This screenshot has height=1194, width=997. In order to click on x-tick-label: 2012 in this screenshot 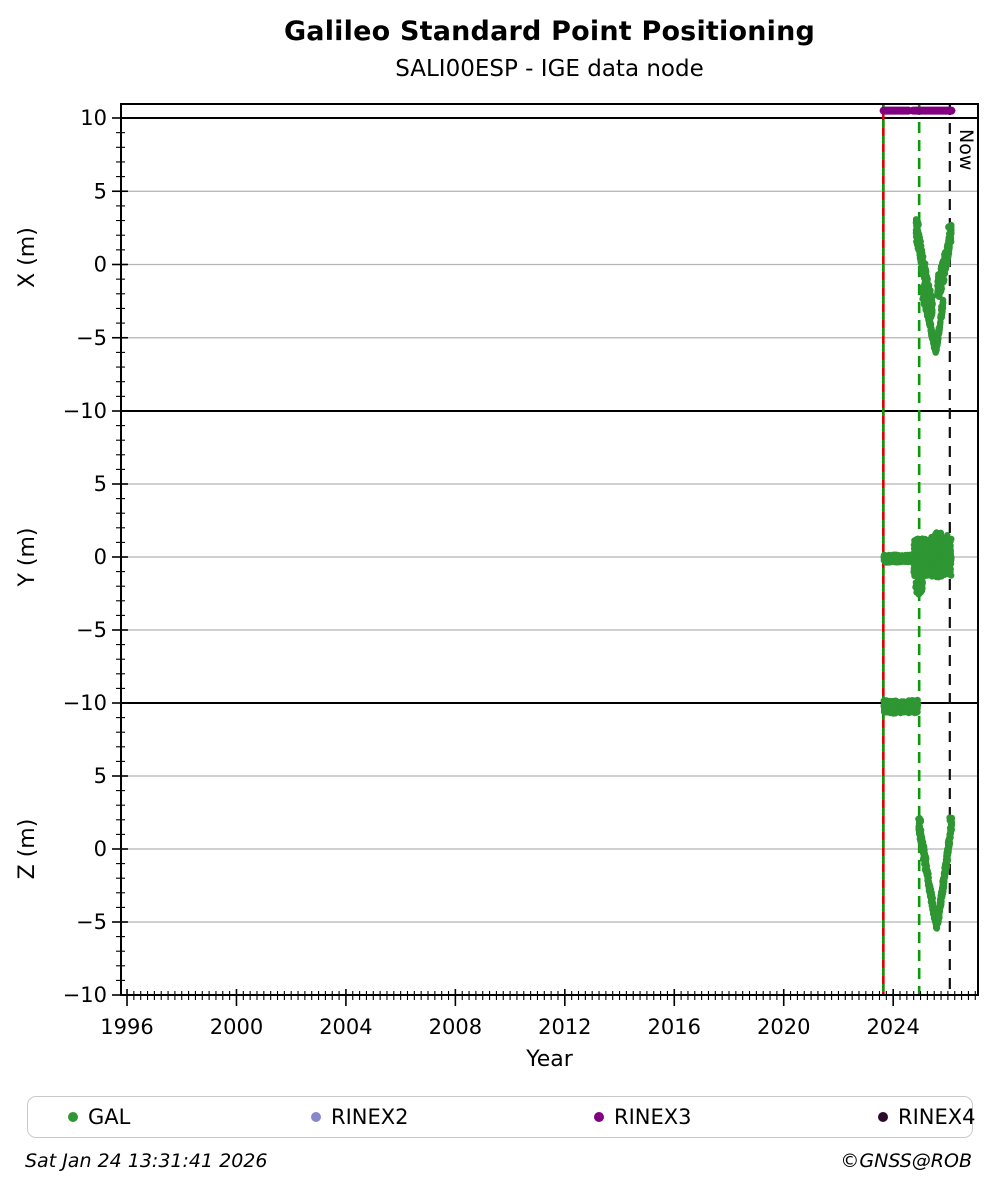, I will do `click(564, 1027)`.